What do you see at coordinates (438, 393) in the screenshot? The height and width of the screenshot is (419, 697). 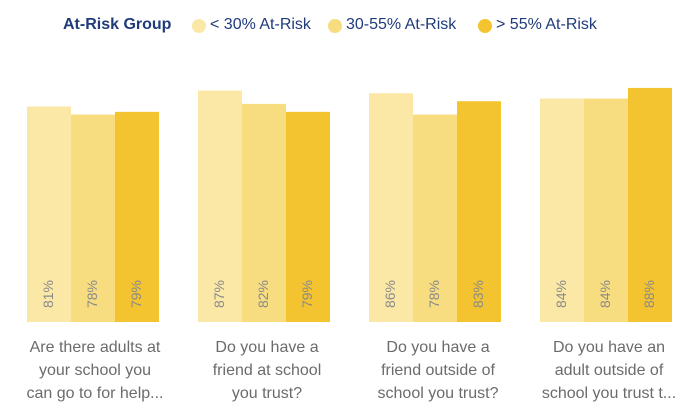 I see `category-label-line: school you trust?` at bounding box center [438, 393].